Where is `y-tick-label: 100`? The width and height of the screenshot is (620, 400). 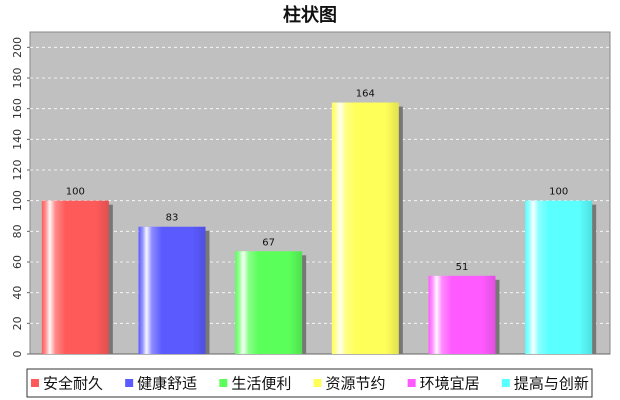 y-tick-label: 100 is located at coordinates (17, 200).